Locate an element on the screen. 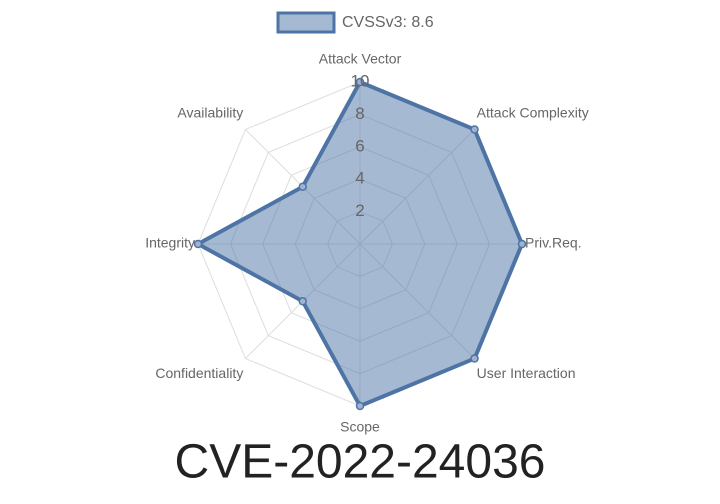 The width and height of the screenshot is (720, 504). axis-label: User Interaction is located at coordinates (526, 373).